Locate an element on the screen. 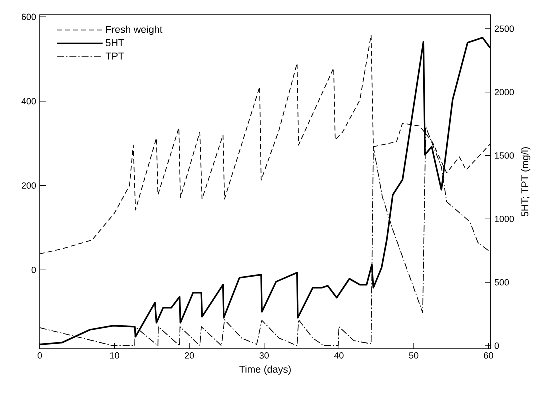 This screenshot has width=557, height=402. y2-axis-title: 5HT; TPT (mg/l) is located at coordinates (526, 182).